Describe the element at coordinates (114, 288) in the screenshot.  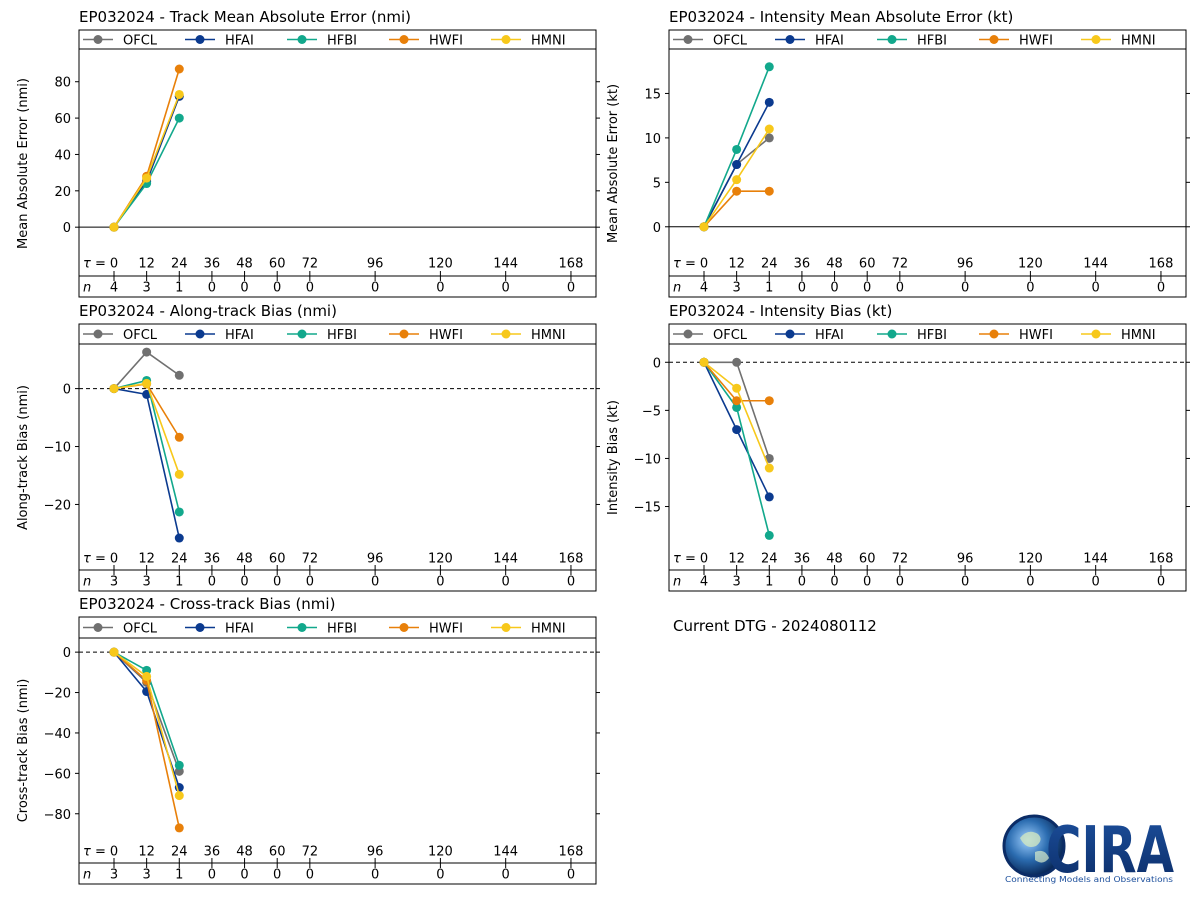
I see `n-count-label: 4` at that location.